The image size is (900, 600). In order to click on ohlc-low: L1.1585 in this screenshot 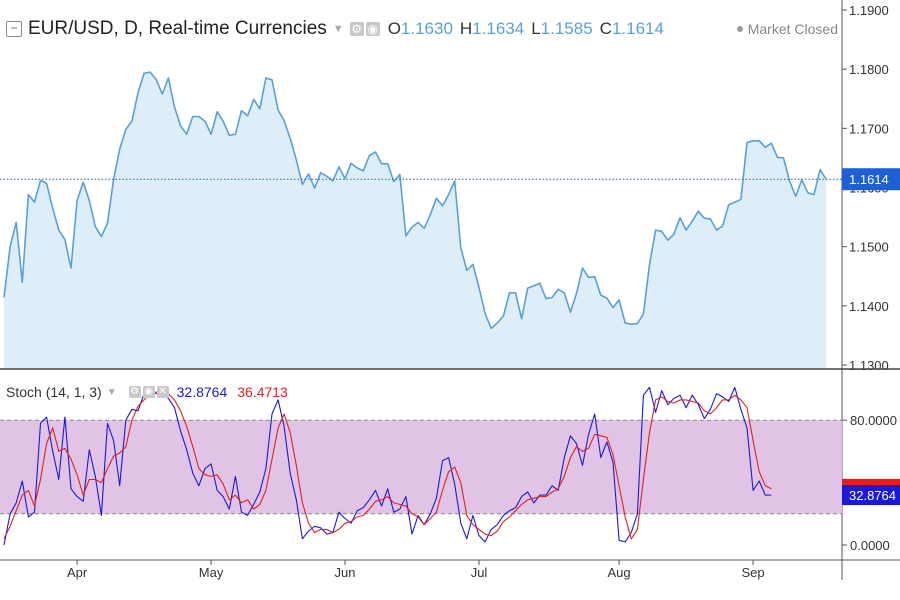, I will do `click(562, 28)`.